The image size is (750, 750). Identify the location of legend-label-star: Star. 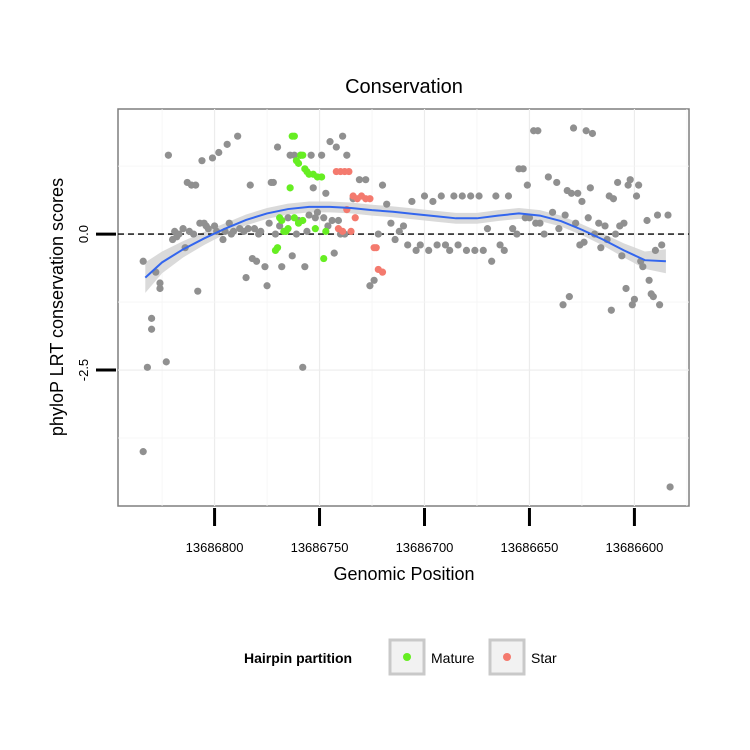
(544, 658).